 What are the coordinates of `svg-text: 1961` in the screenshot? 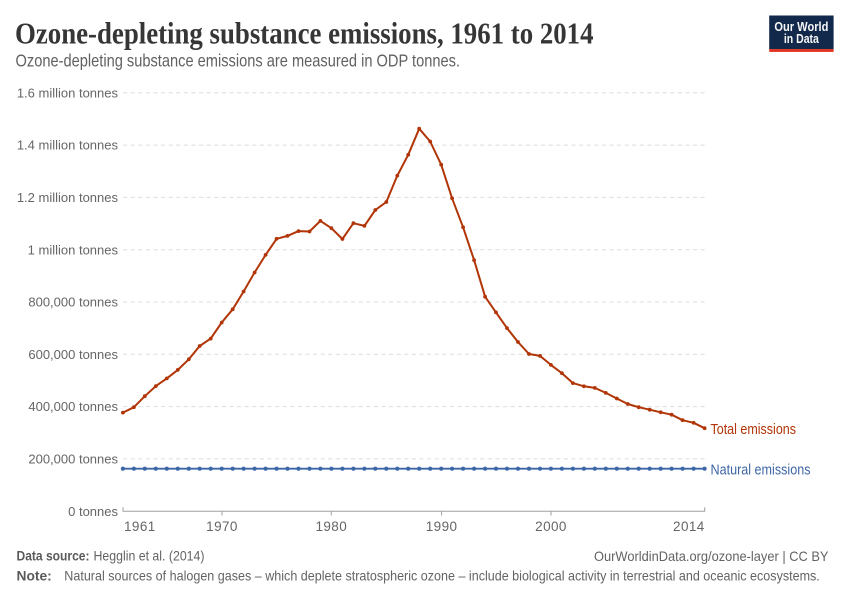 It's located at (140, 526).